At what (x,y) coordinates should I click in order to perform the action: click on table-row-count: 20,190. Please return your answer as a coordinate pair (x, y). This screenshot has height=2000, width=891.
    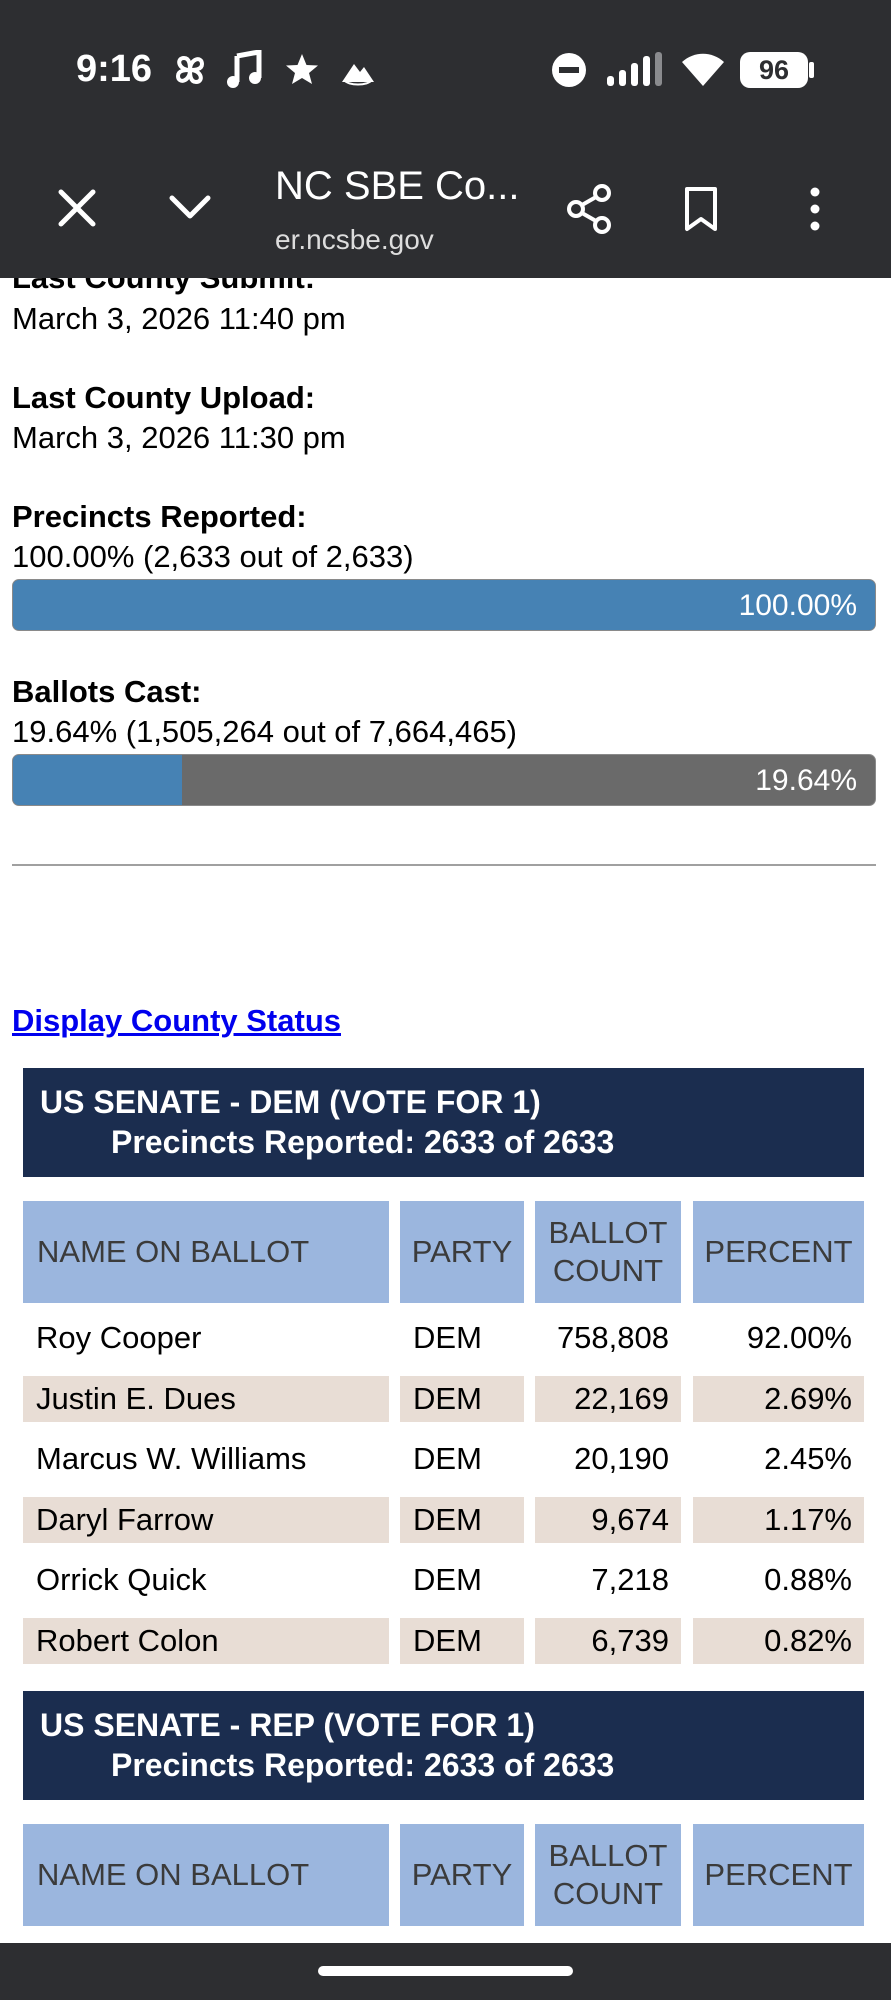
    Looking at the image, I should click on (621, 1458).